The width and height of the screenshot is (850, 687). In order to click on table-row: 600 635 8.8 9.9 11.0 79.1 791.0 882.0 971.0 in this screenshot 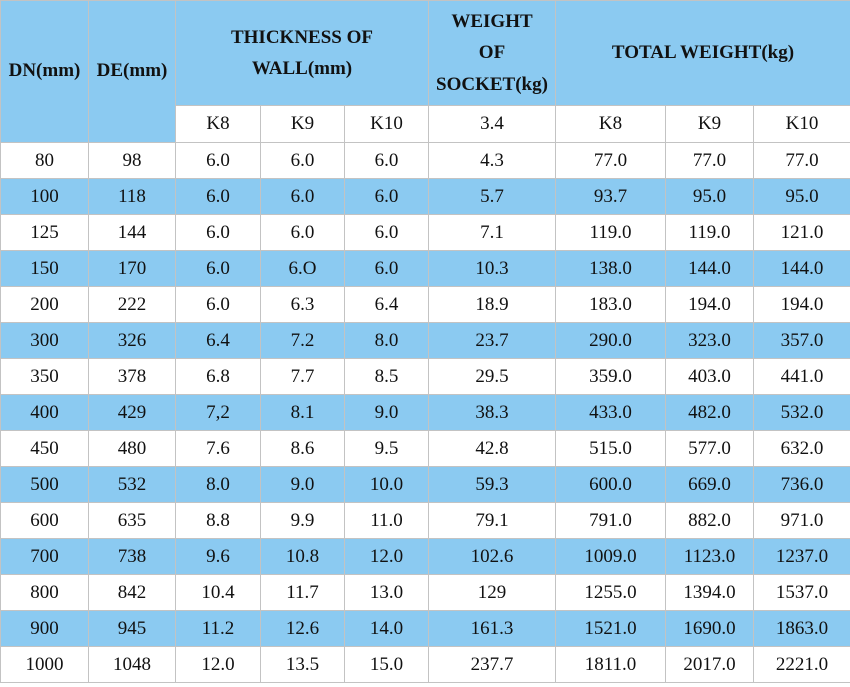, I will do `click(425, 520)`.